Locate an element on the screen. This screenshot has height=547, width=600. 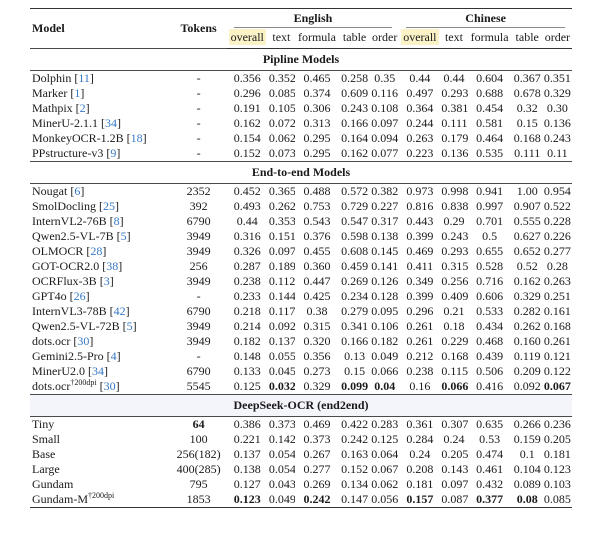
citation-ref-link: 26 is located at coordinates (79, 296).